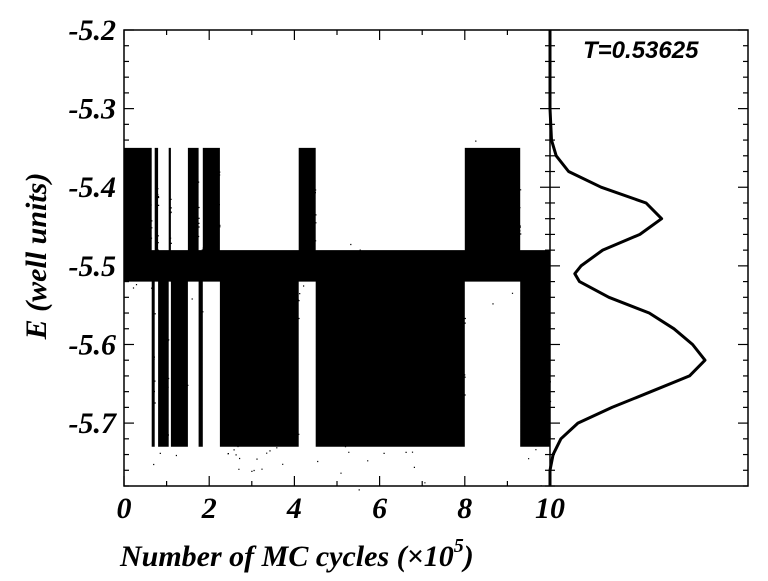 This screenshot has width=768, height=581. I want to click on temperature-annotation: T=0.53625, so click(641, 50).